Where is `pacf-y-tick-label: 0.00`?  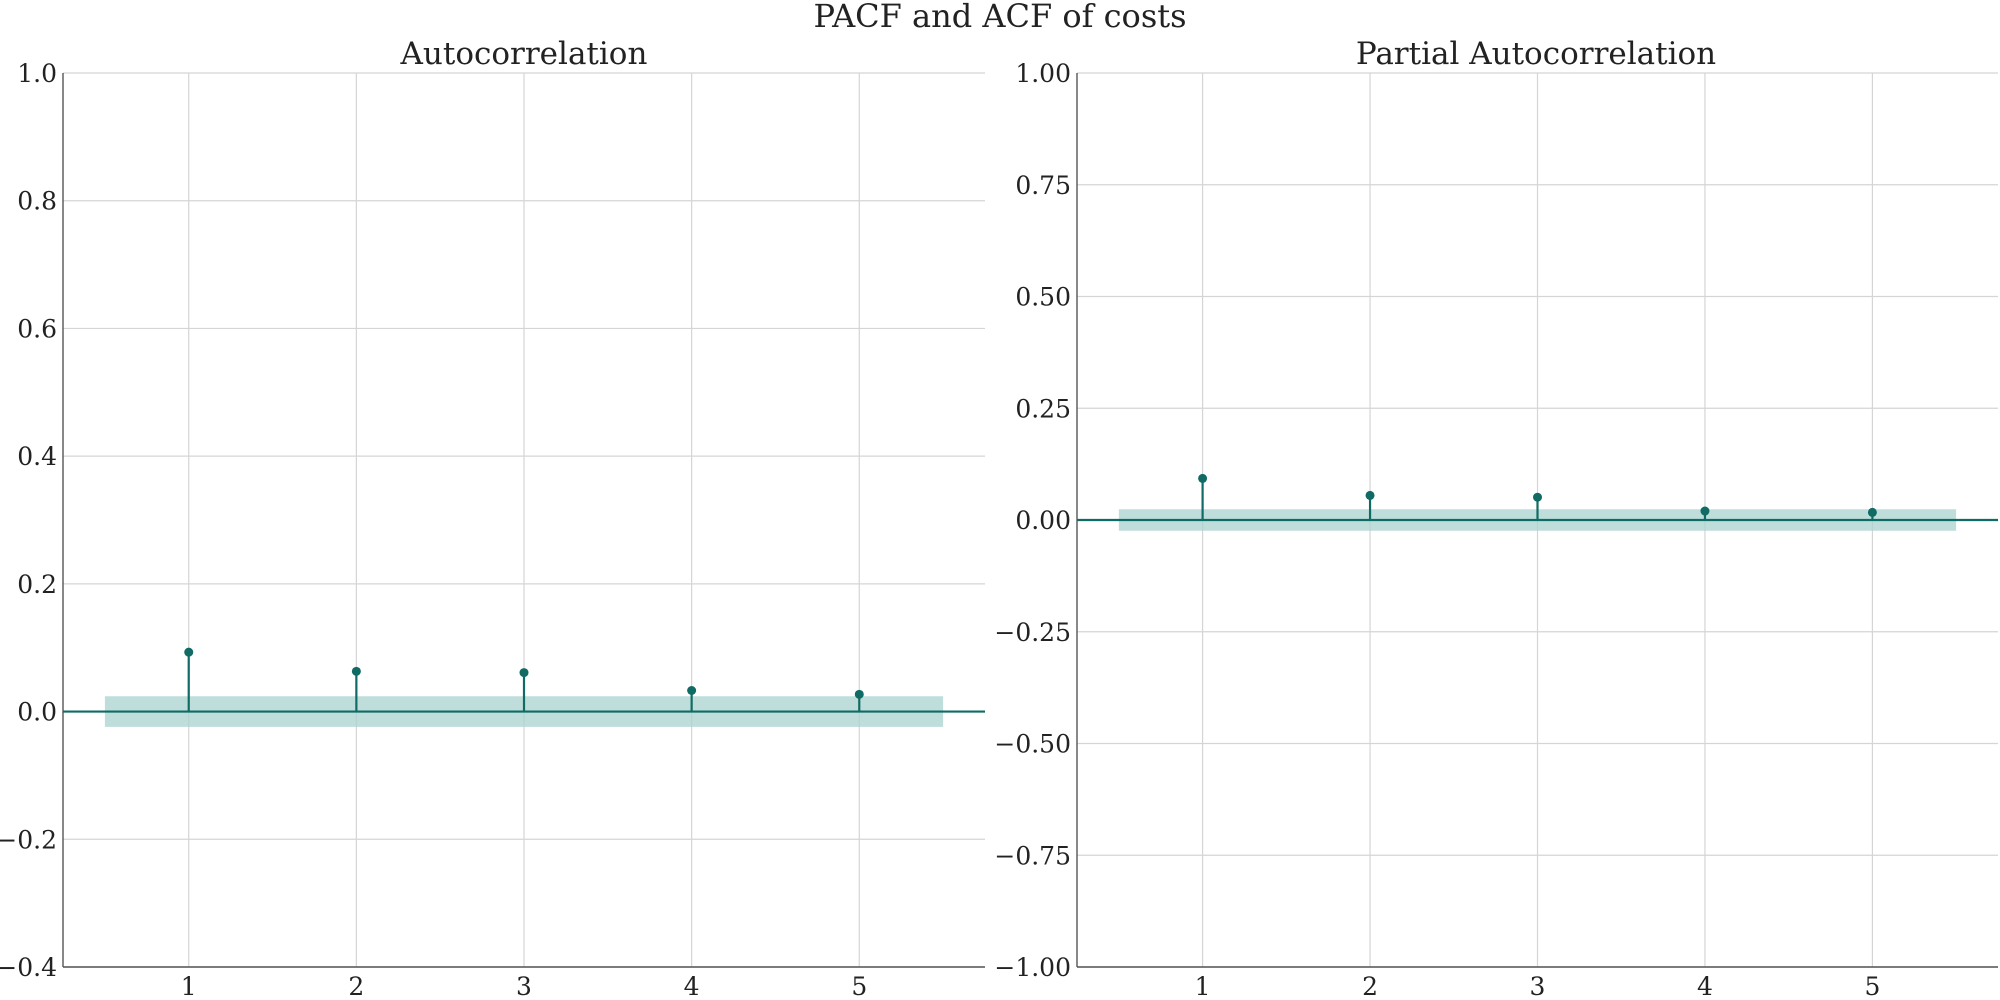 pacf-y-tick-label: 0.00 is located at coordinates (1043, 520).